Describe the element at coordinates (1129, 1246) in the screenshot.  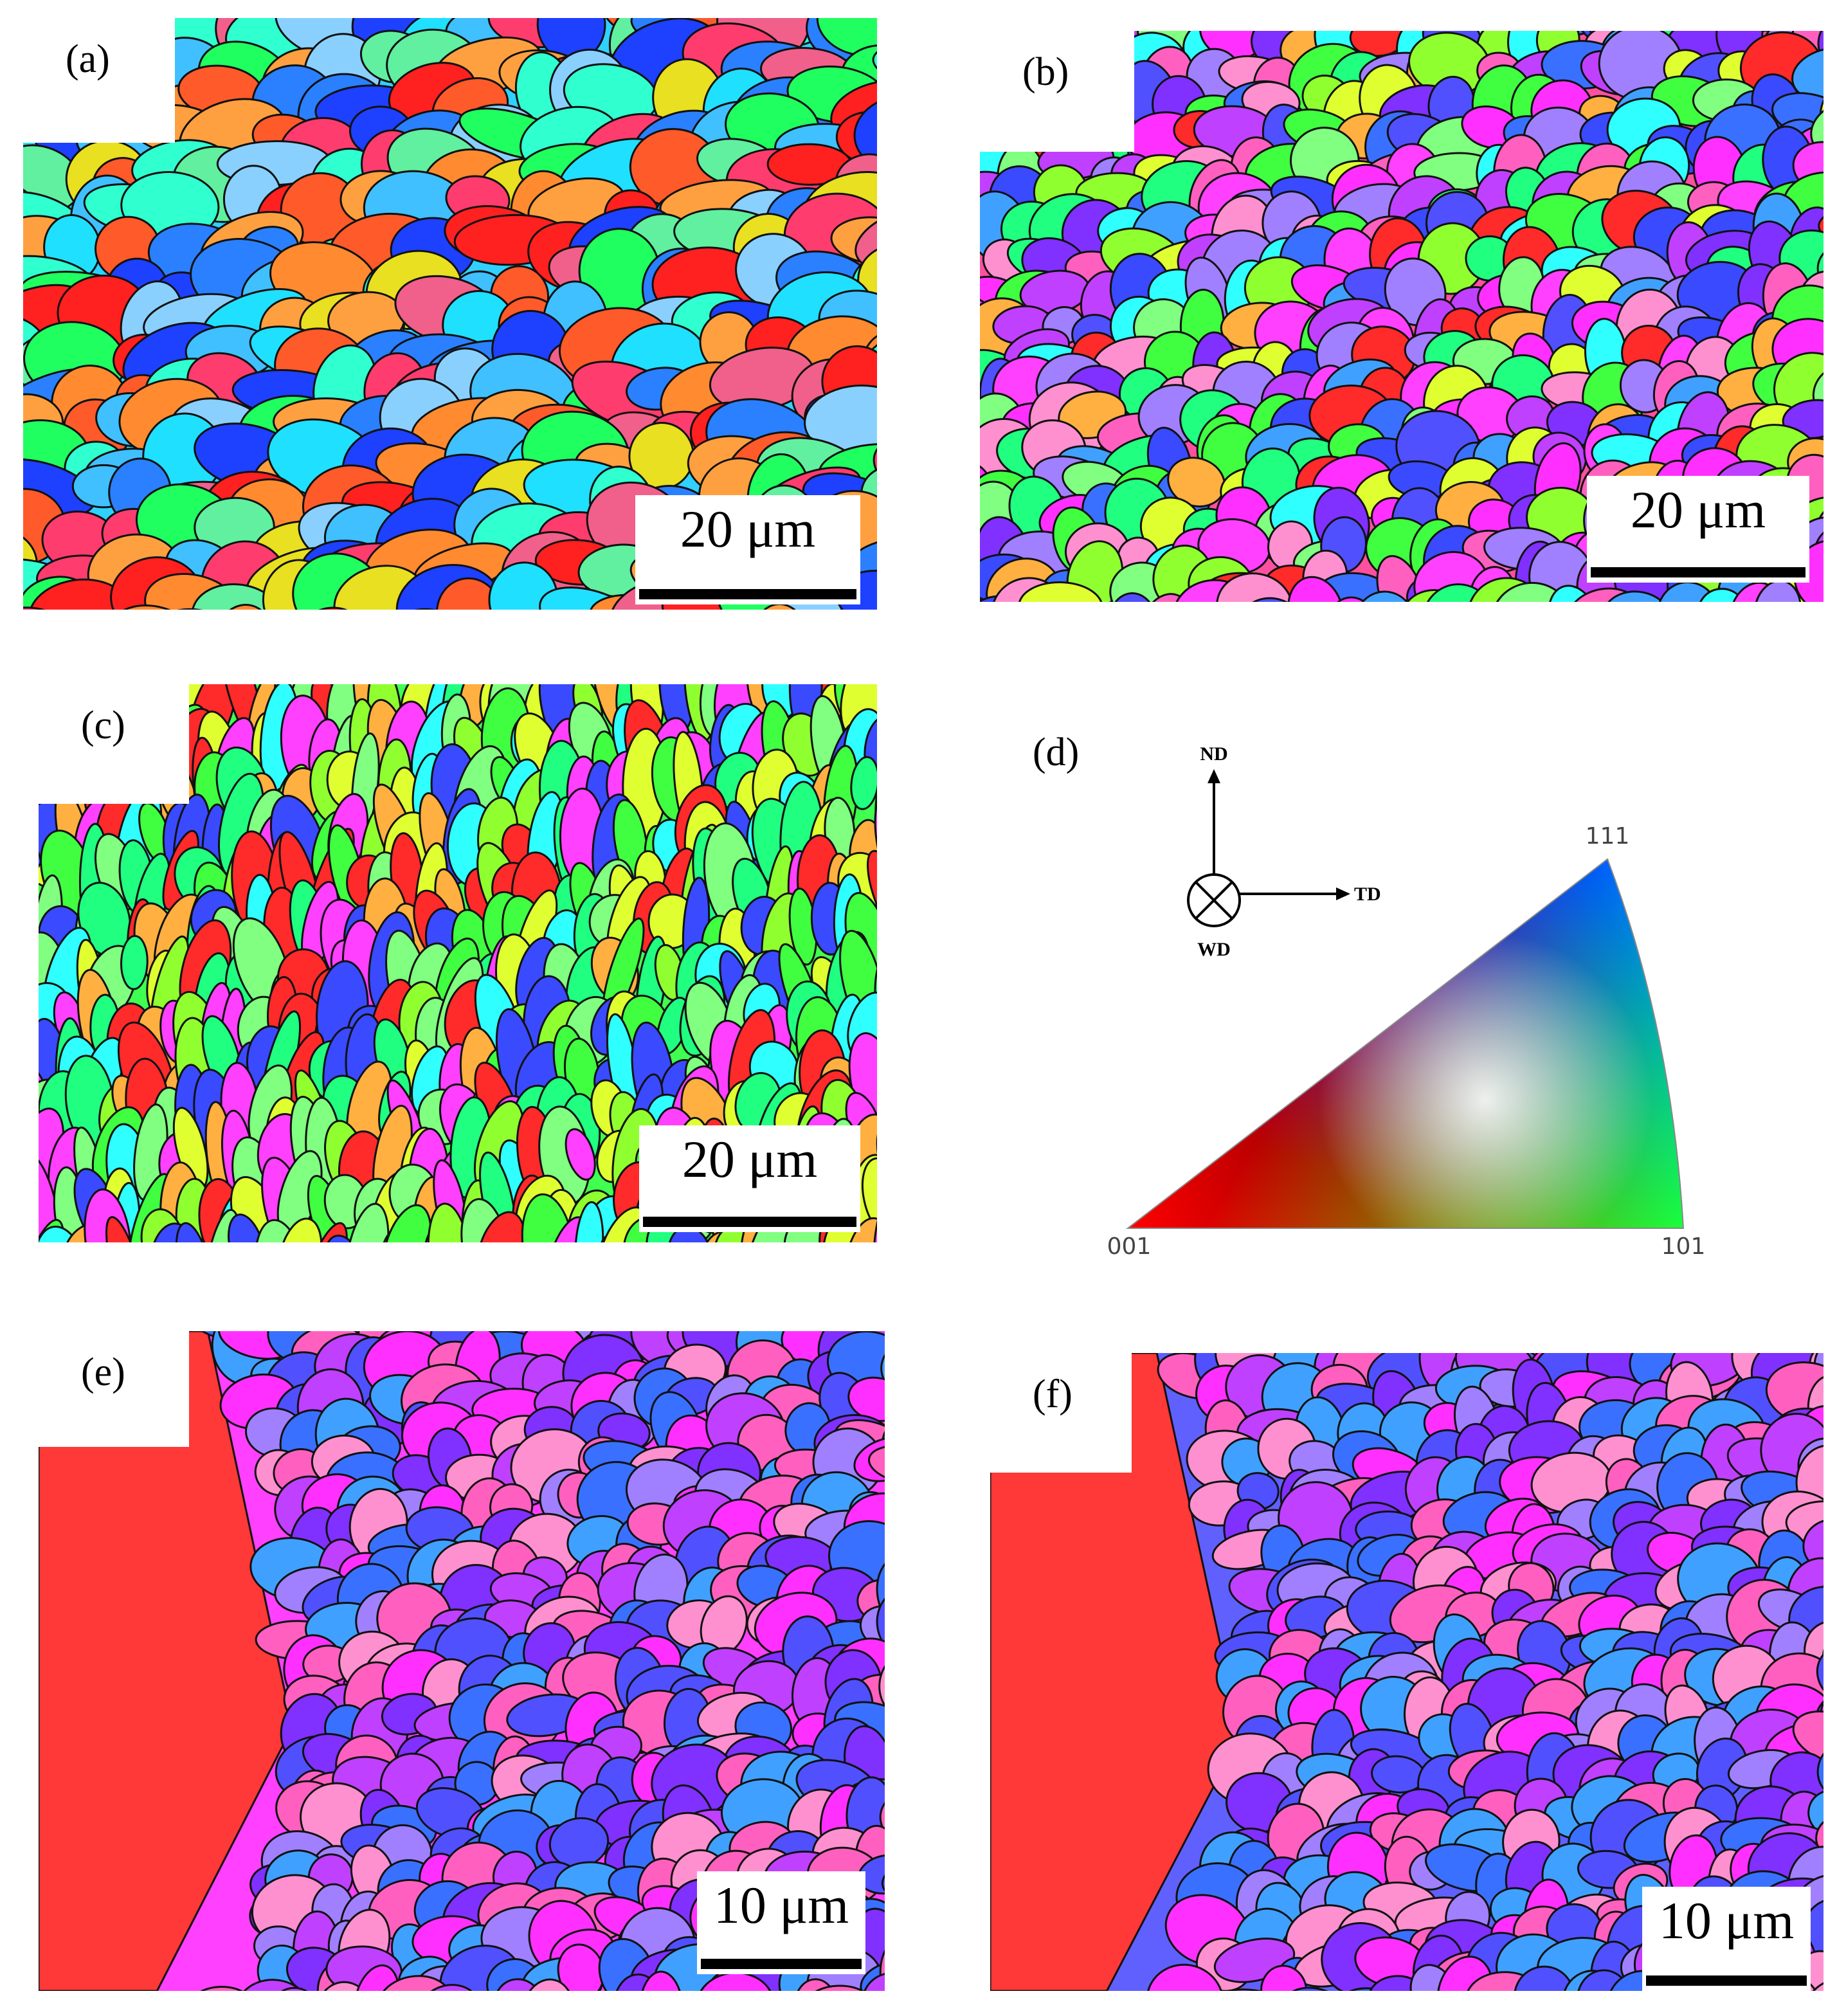
I see `pole-label: 001` at that location.